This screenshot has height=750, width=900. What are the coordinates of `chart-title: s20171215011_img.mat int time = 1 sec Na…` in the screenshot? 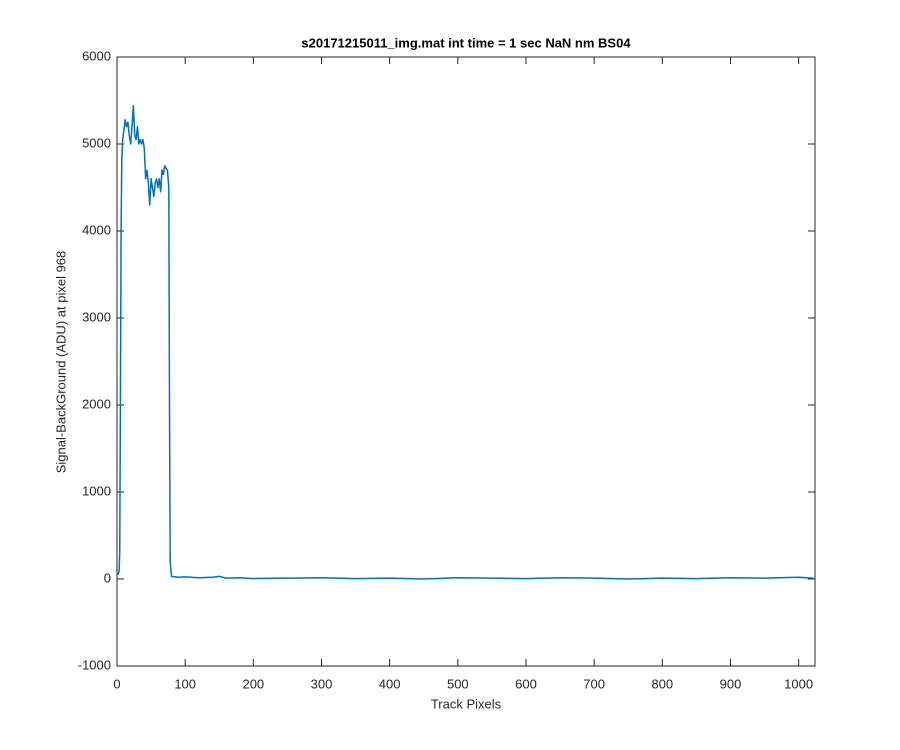 It's located at (466, 42).